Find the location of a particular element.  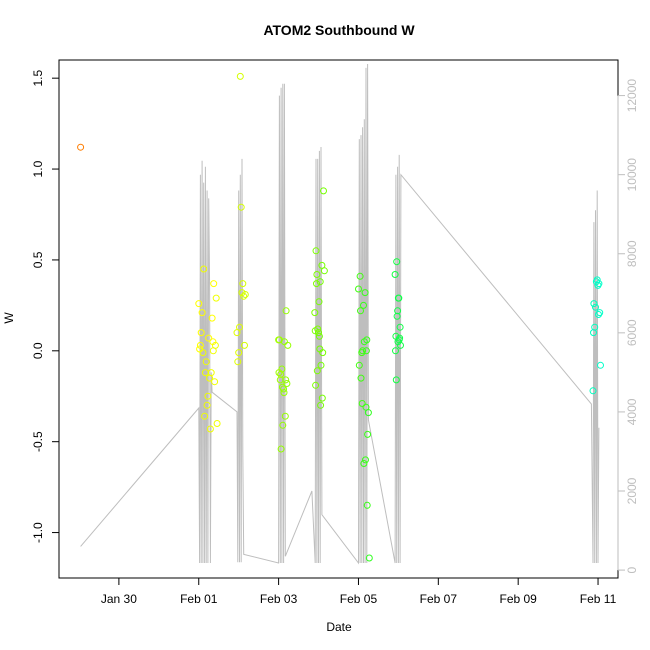

y-tick-label: 1.5 is located at coordinates (38, 78).